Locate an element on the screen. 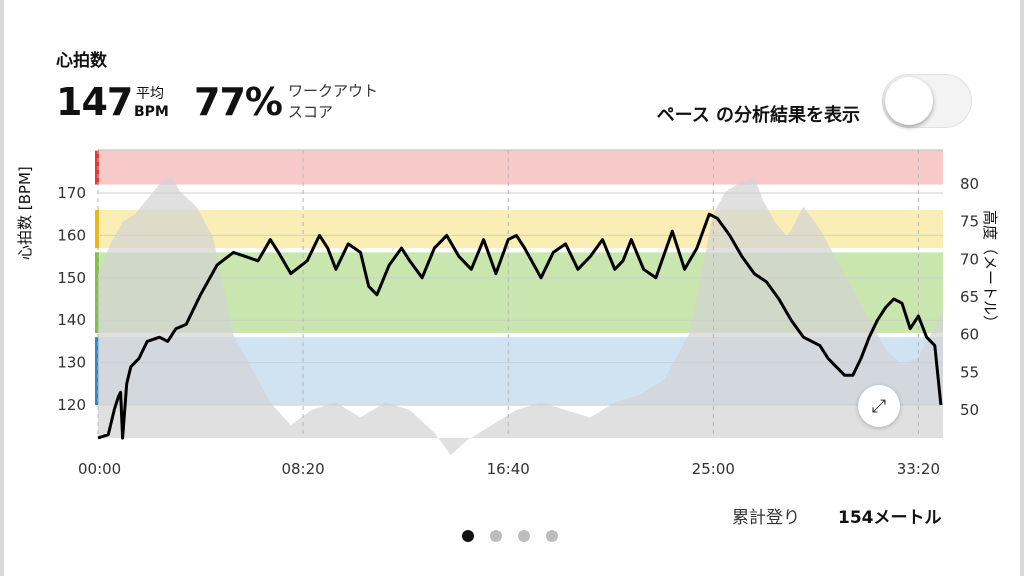 The image size is (1024, 576). expand-arrows-icon: ⤢ is located at coordinates (879, 406).